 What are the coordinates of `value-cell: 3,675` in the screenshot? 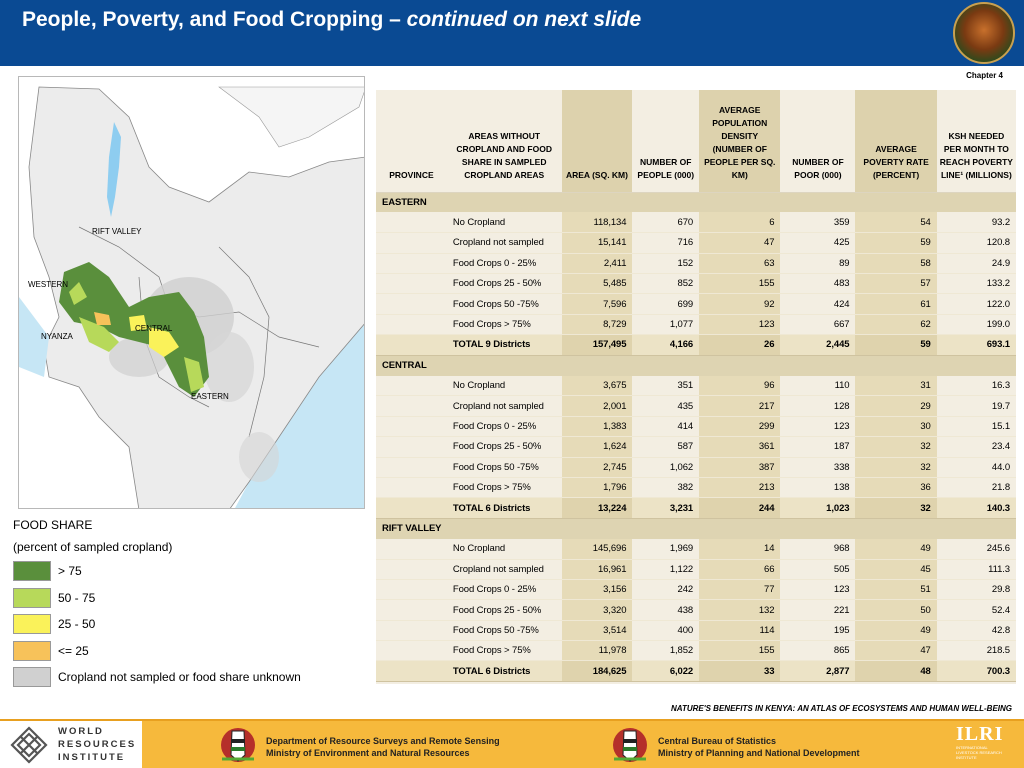 It's located at (597, 386).